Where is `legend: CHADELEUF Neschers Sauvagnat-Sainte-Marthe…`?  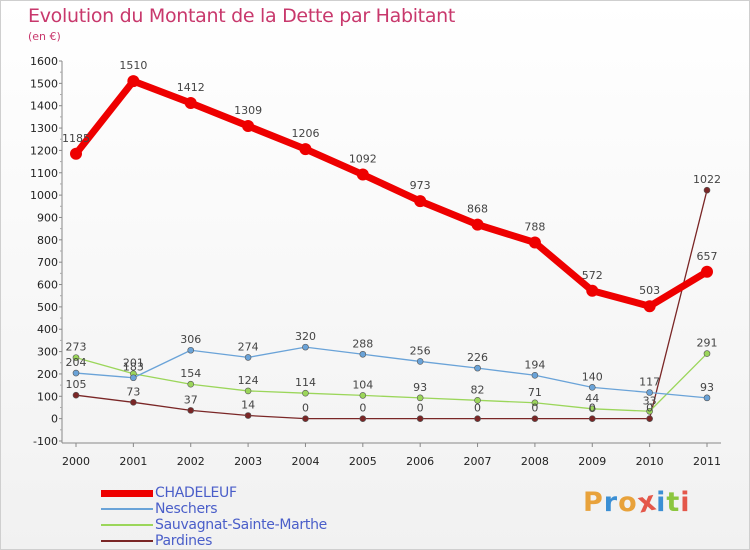 legend: CHADELEUF Neschers Sauvagnat-Sainte-Marthe… is located at coordinates (251, 517).